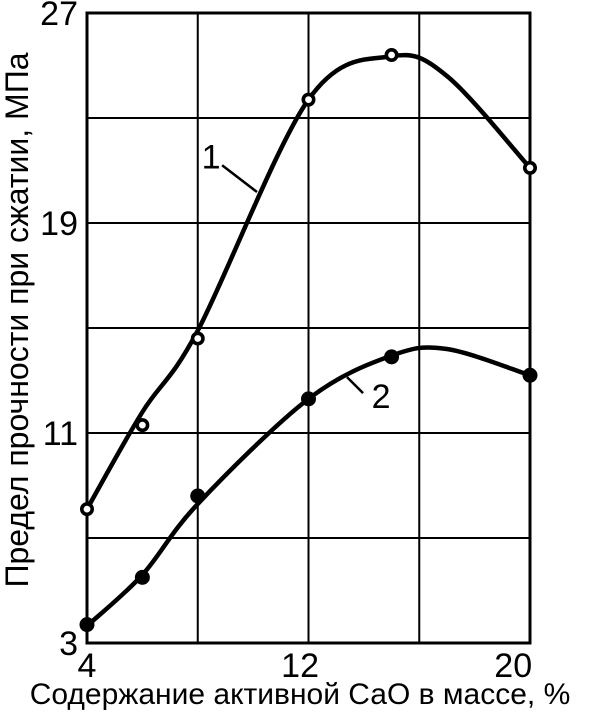 This screenshot has height=715, width=600. I want to click on series-1-label: 1, so click(211, 157).